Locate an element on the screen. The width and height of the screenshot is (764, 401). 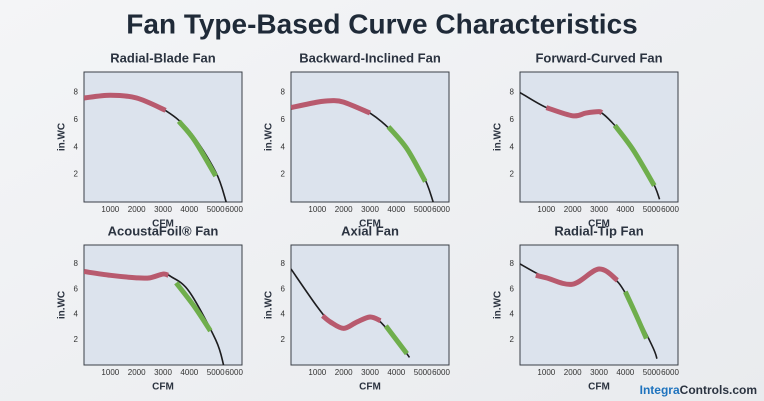
brand: IntegraControls.com is located at coordinates (698, 390).